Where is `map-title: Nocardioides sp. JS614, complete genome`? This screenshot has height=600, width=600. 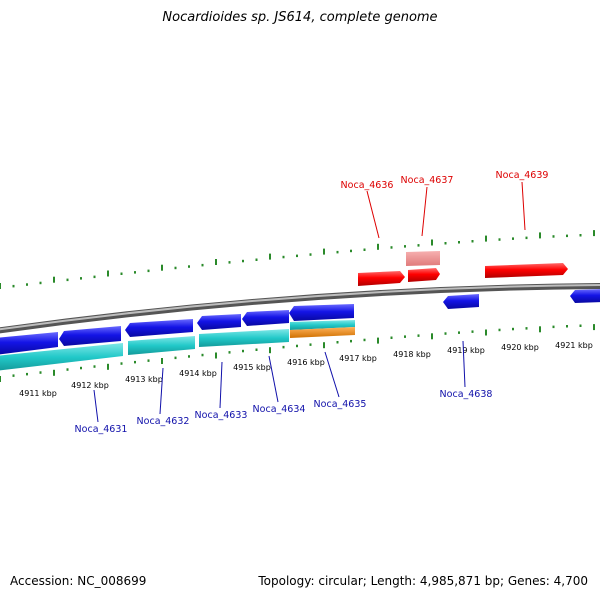
map-title: Nocardioides sp. JS614, complete genome is located at coordinates (300, 17).